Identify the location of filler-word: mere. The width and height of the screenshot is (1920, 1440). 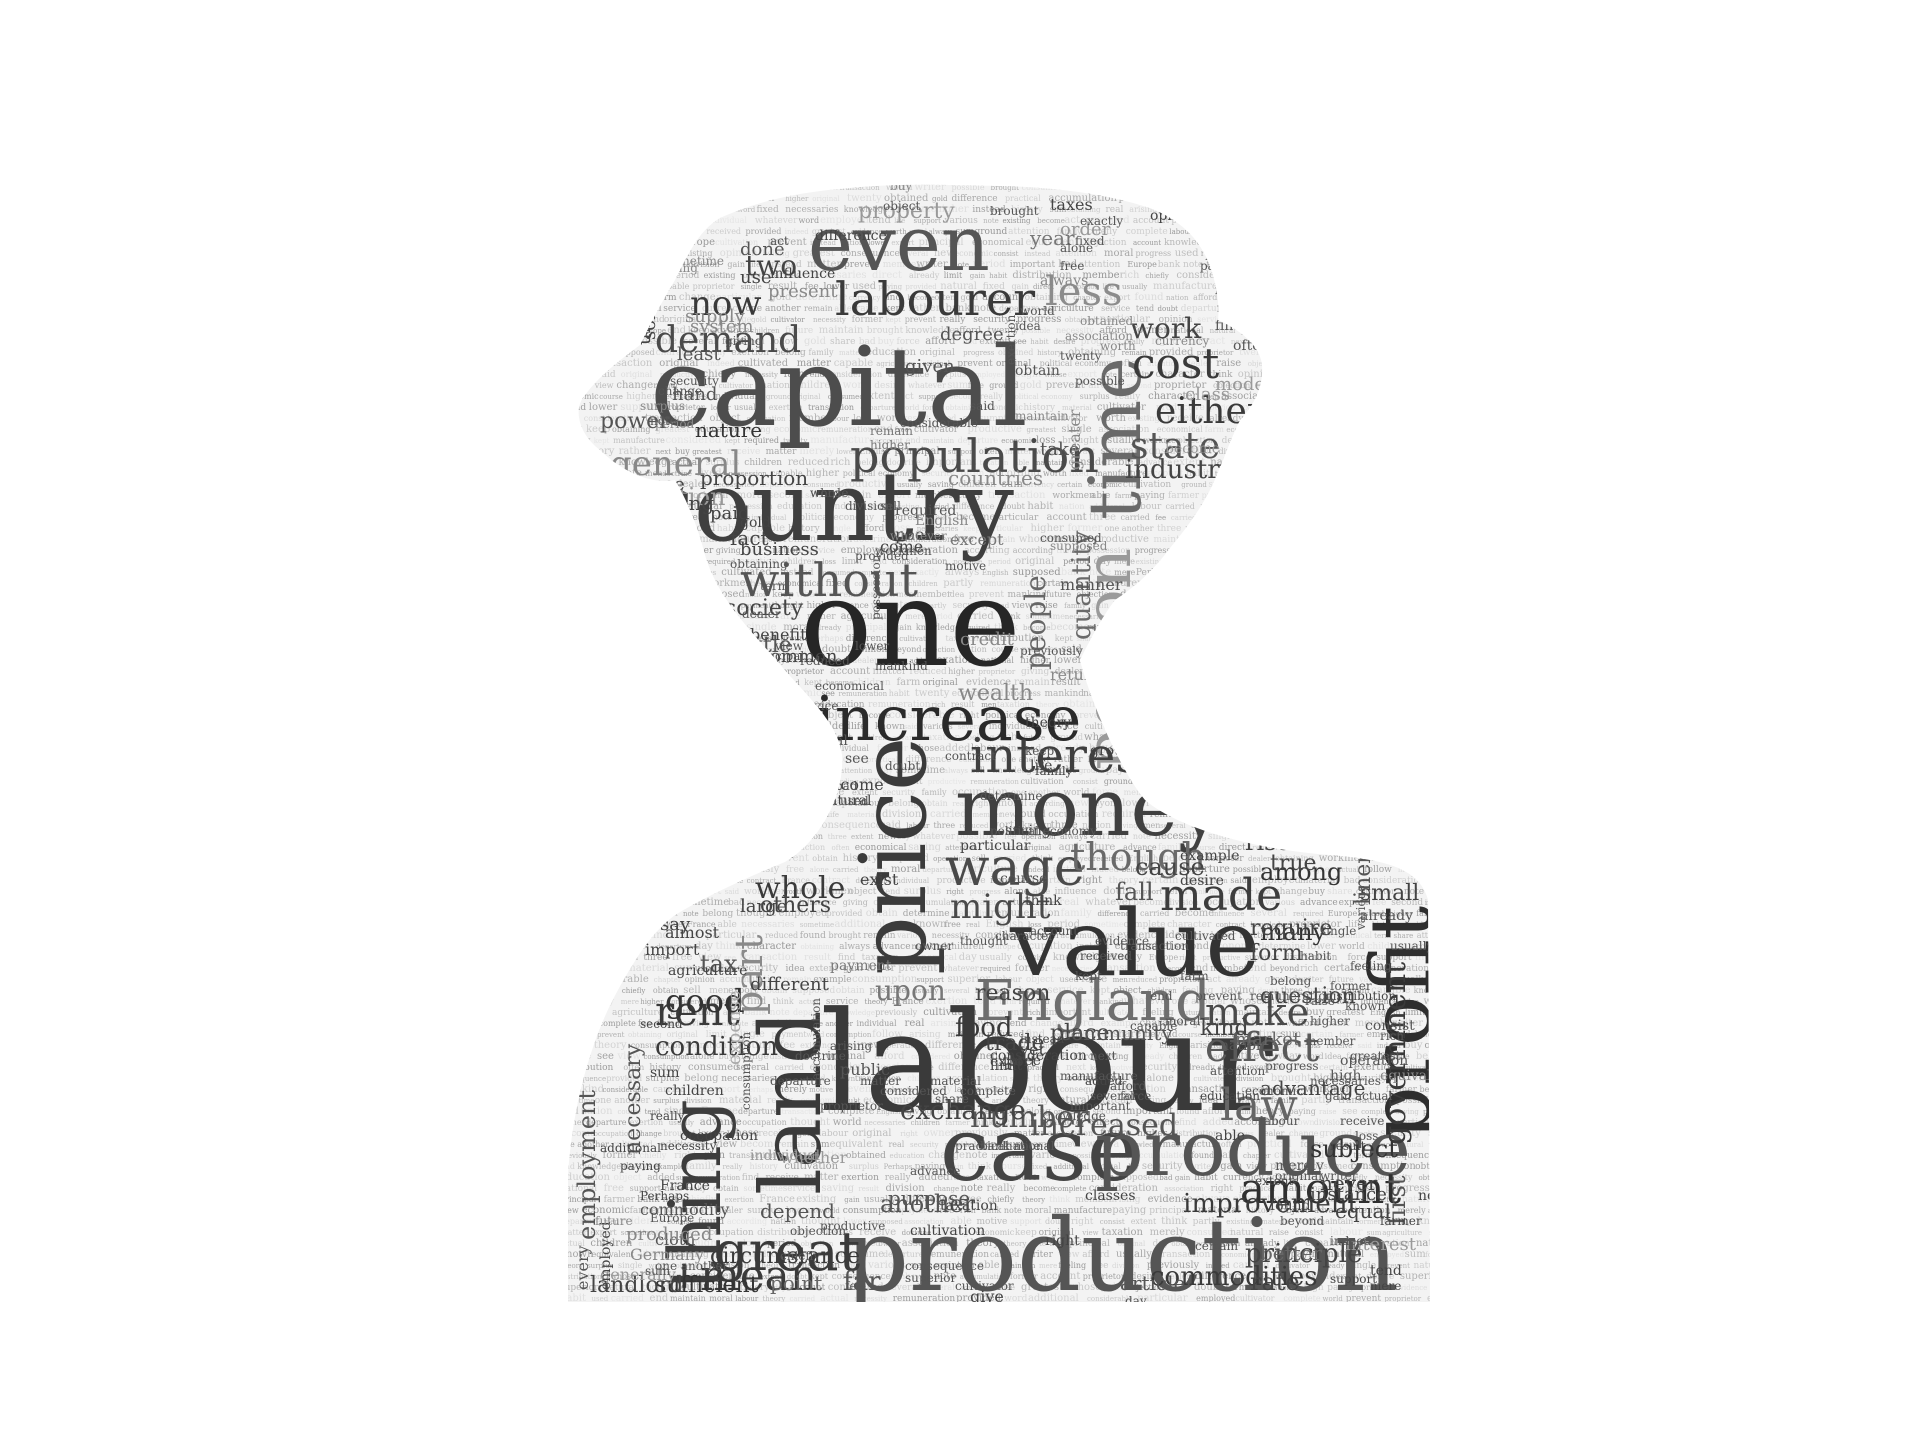
(1286, 671).